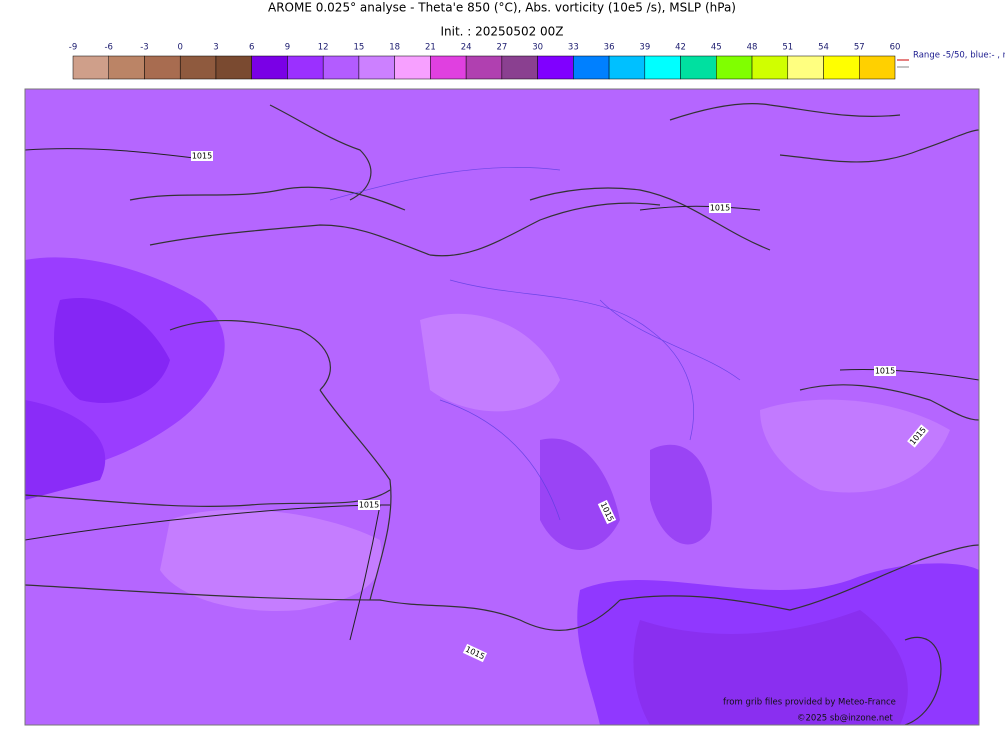 This screenshot has height=738, width=1005. What do you see at coordinates (959, 56) in the screenshot?
I see `range-note: Range -5/50, blue:- , r` at bounding box center [959, 56].